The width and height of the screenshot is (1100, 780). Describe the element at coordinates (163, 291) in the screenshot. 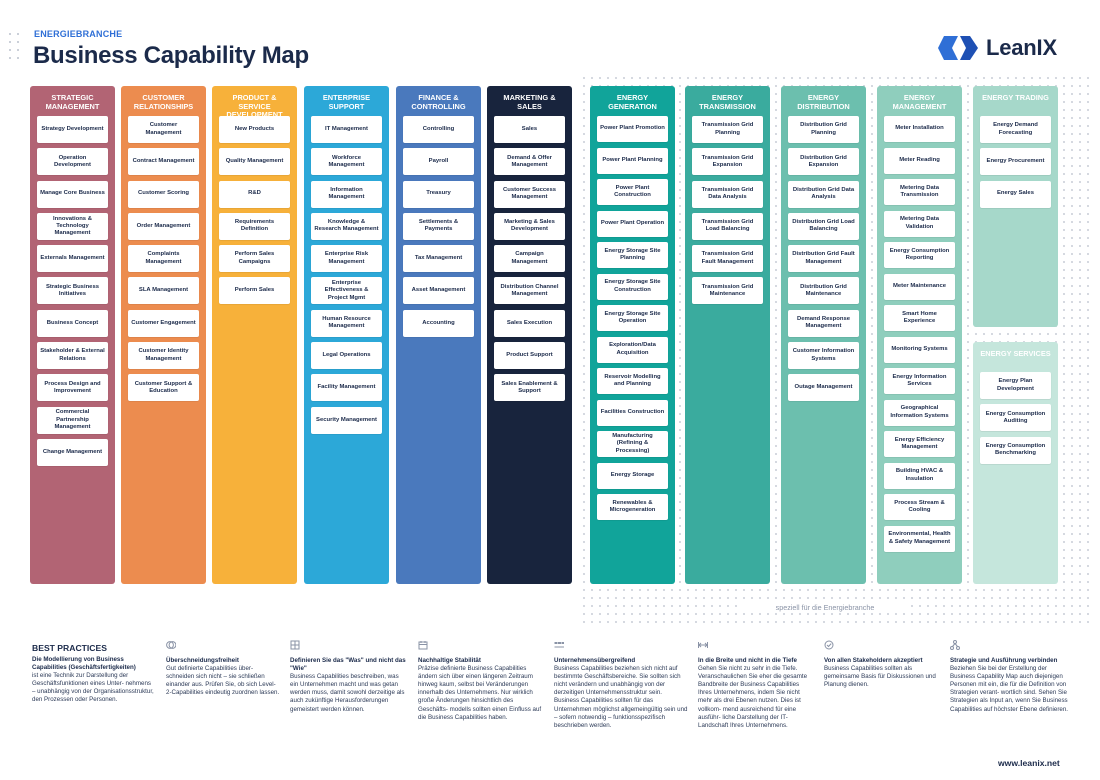

I see `capability-card: SLA Management` at that location.